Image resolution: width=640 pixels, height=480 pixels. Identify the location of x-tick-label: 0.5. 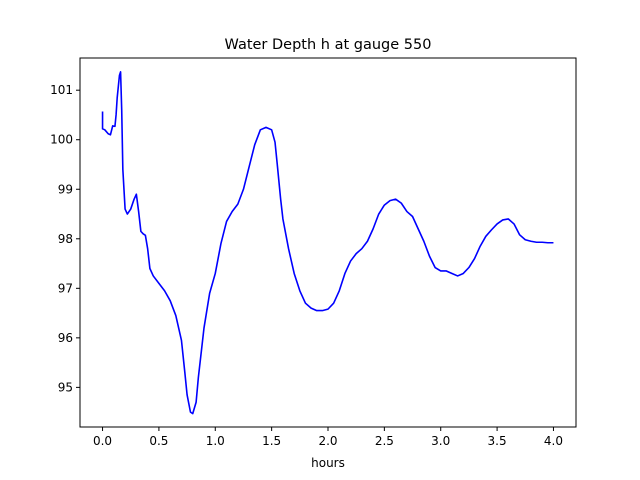
(158, 441).